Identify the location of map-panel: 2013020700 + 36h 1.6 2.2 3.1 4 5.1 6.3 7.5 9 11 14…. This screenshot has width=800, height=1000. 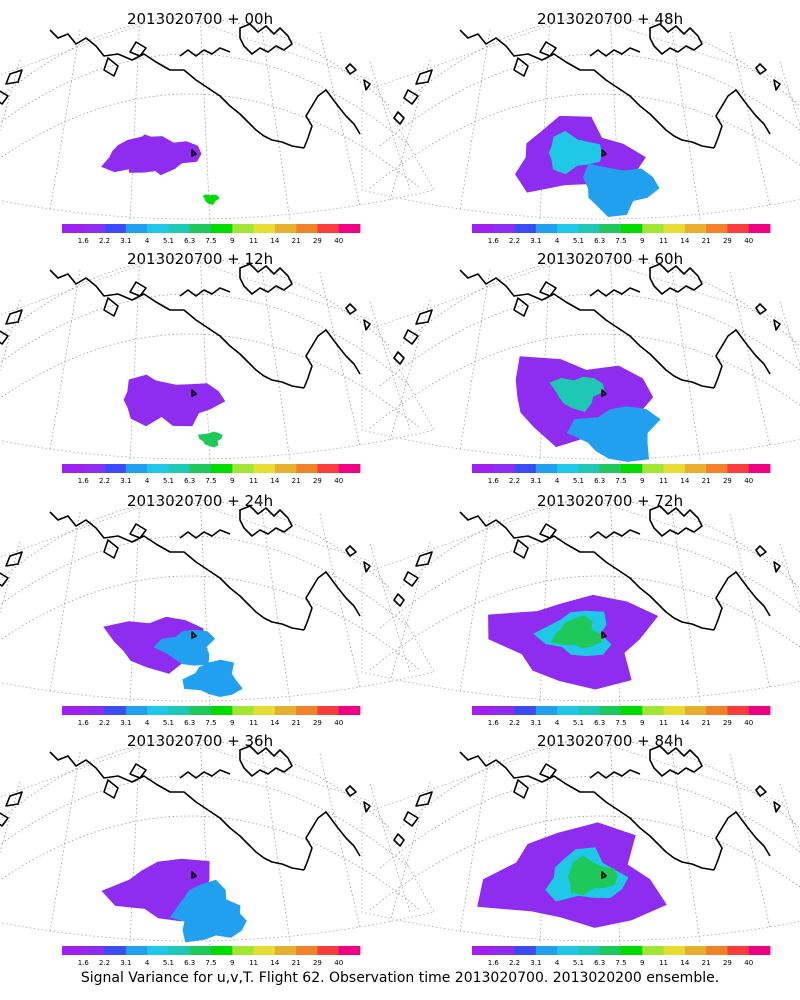
(217, 849).